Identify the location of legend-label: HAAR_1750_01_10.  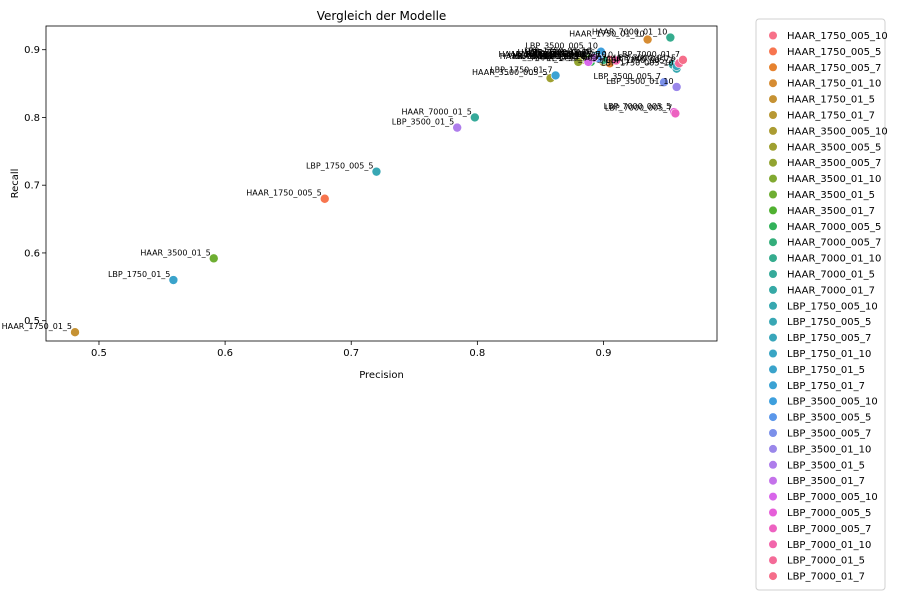
(834, 84).